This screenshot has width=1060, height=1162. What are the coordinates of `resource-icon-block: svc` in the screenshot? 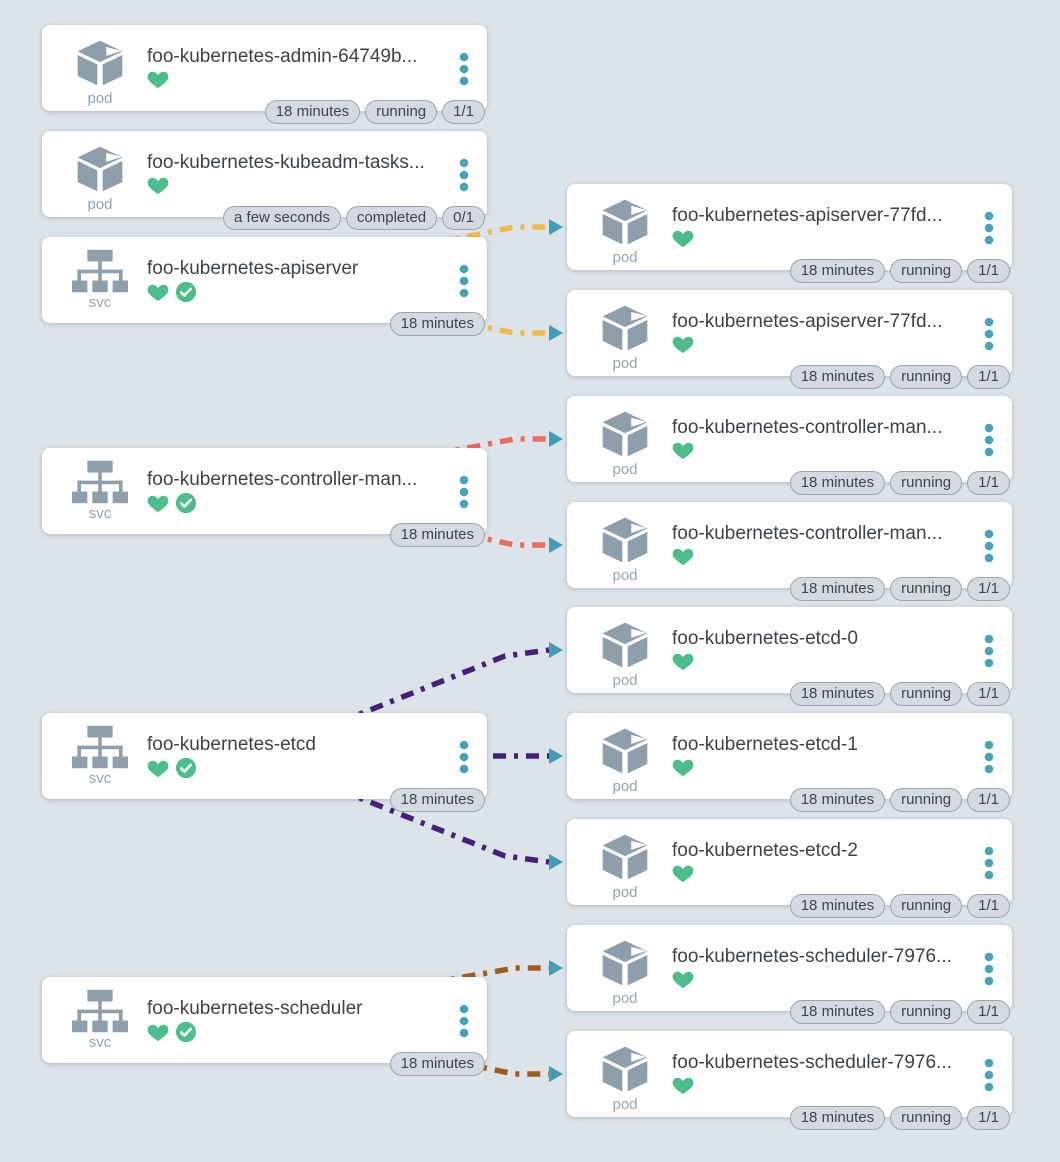 It's located at (100, 1019).